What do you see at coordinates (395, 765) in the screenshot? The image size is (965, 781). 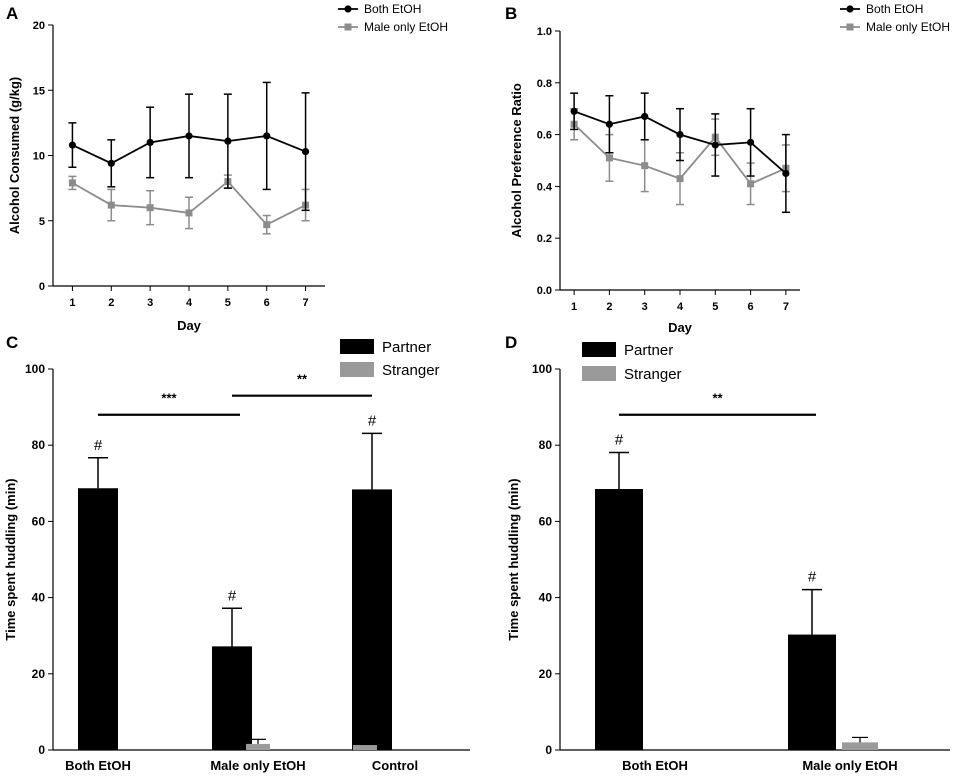 I see `category-label: Control` at bounding box center [395, 765].